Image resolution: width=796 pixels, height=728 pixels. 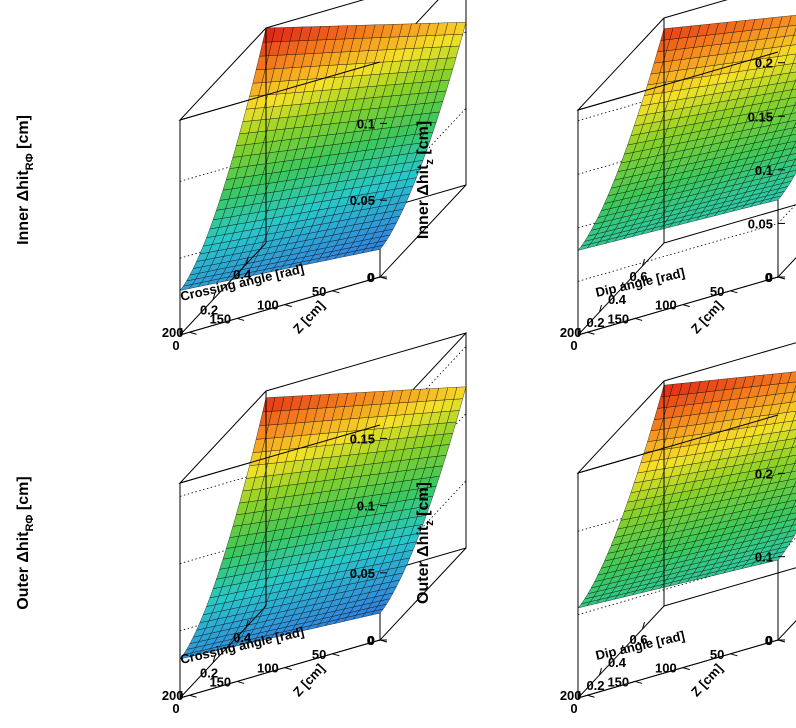 I want to click on v-axis-title: Inner Δhitz [cm], so click(x=425, y=180).